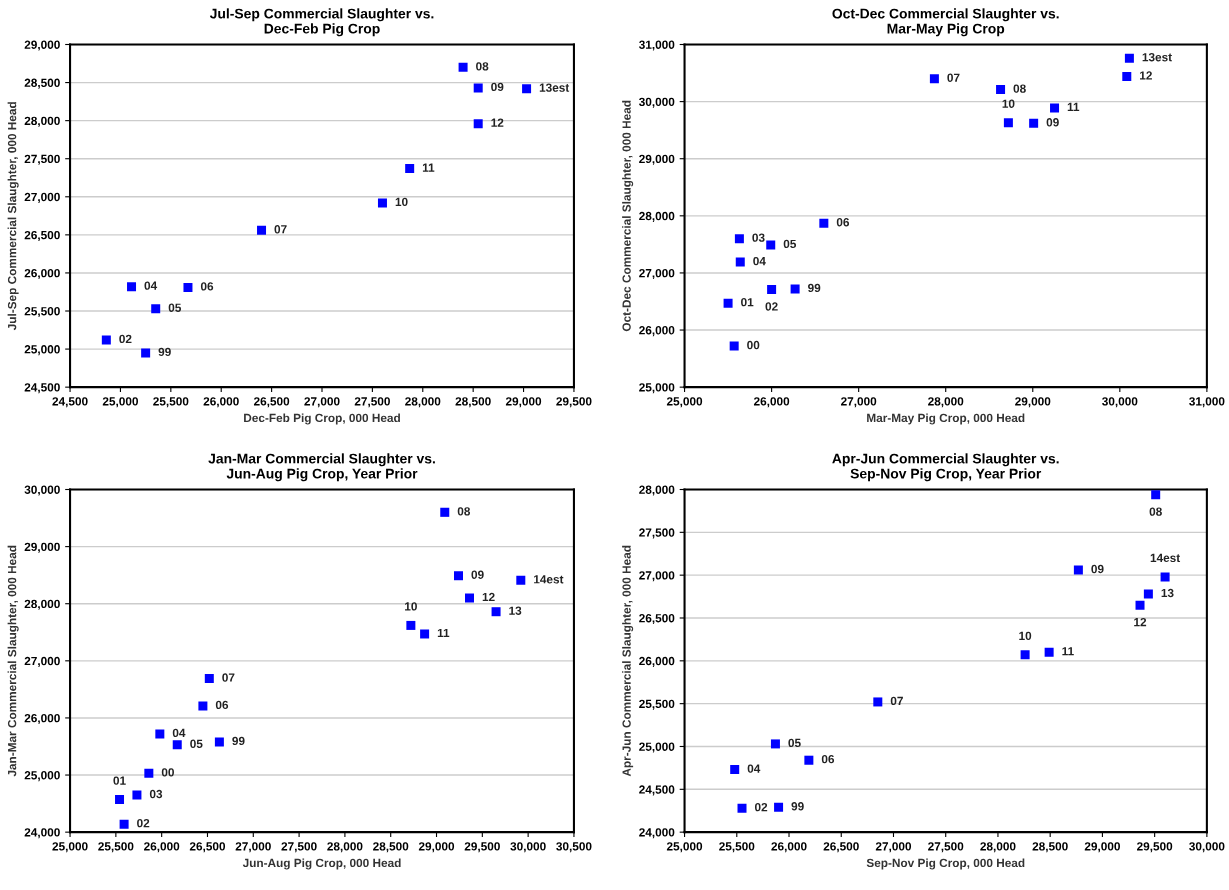  I want to click on x-tick-label: 30,500, so click(574, 847).